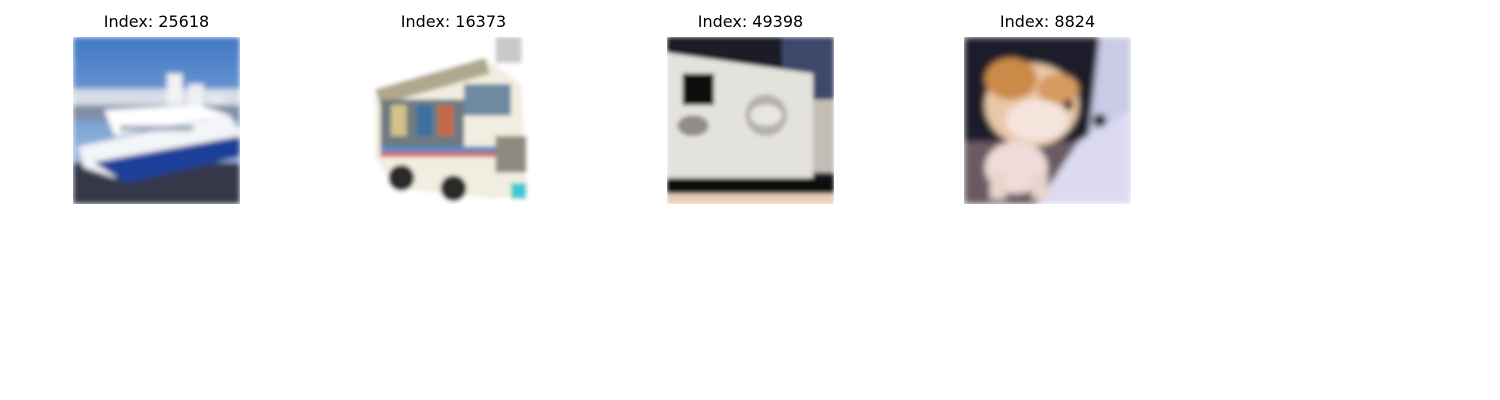 The width and height of the screenshot is (1500, 400). What do you see at coordinates (1047, 120) in the screenshot?
I see `dog-image` at bounding box center [1047, 120].